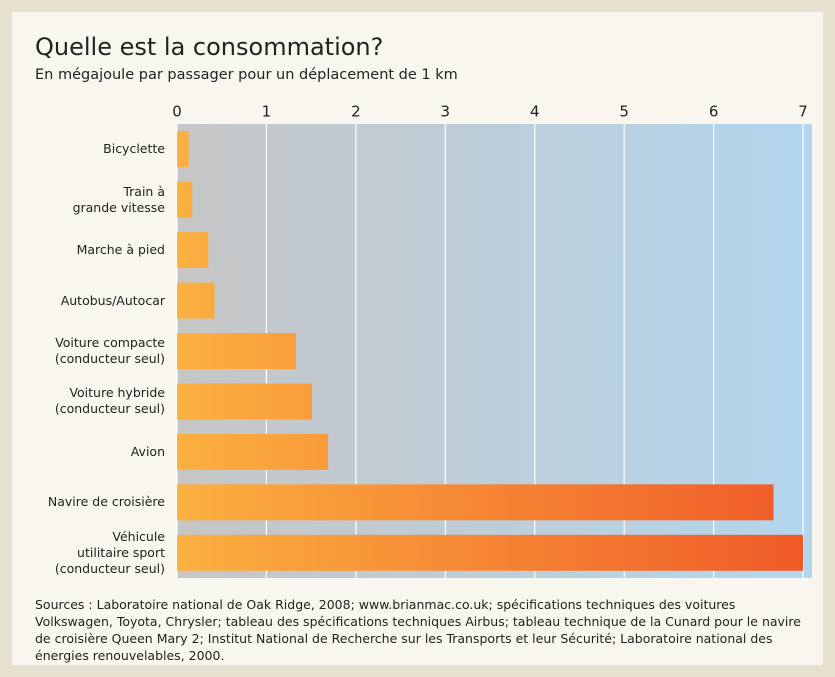 The width and height of the screenshot is (835, 677). What do you see at coordinates (147, 451) in the screenshot?
I see `category-label: Avion` at bounding box center [147, 451].